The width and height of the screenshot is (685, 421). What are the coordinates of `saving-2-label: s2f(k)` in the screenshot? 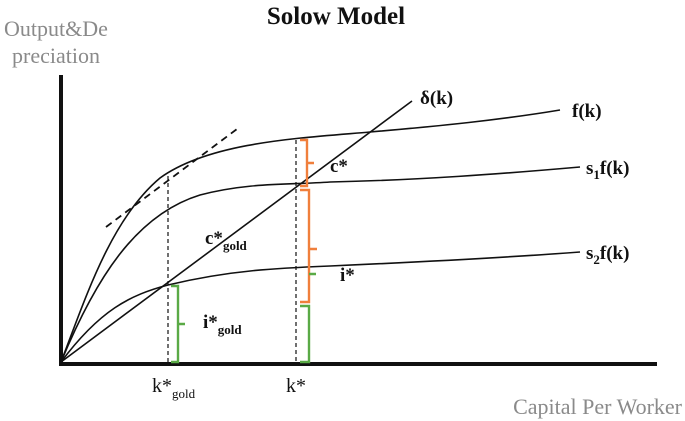 It's located at (607, 255).